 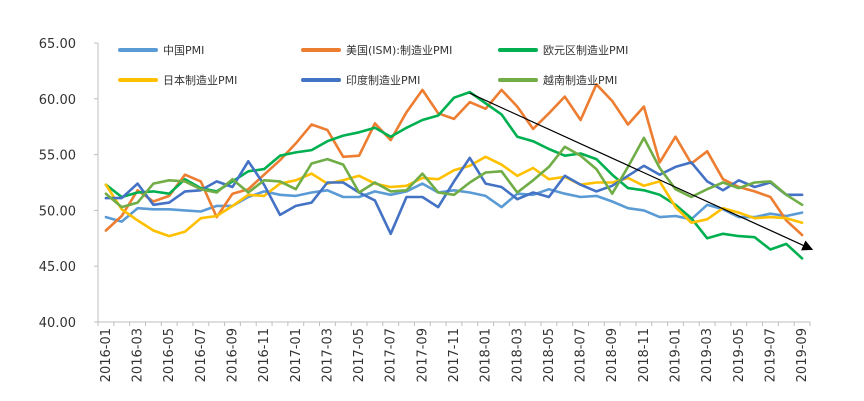 I want to click on legend-label-3: 日本制造业PMI, so click(x=200, y=80).